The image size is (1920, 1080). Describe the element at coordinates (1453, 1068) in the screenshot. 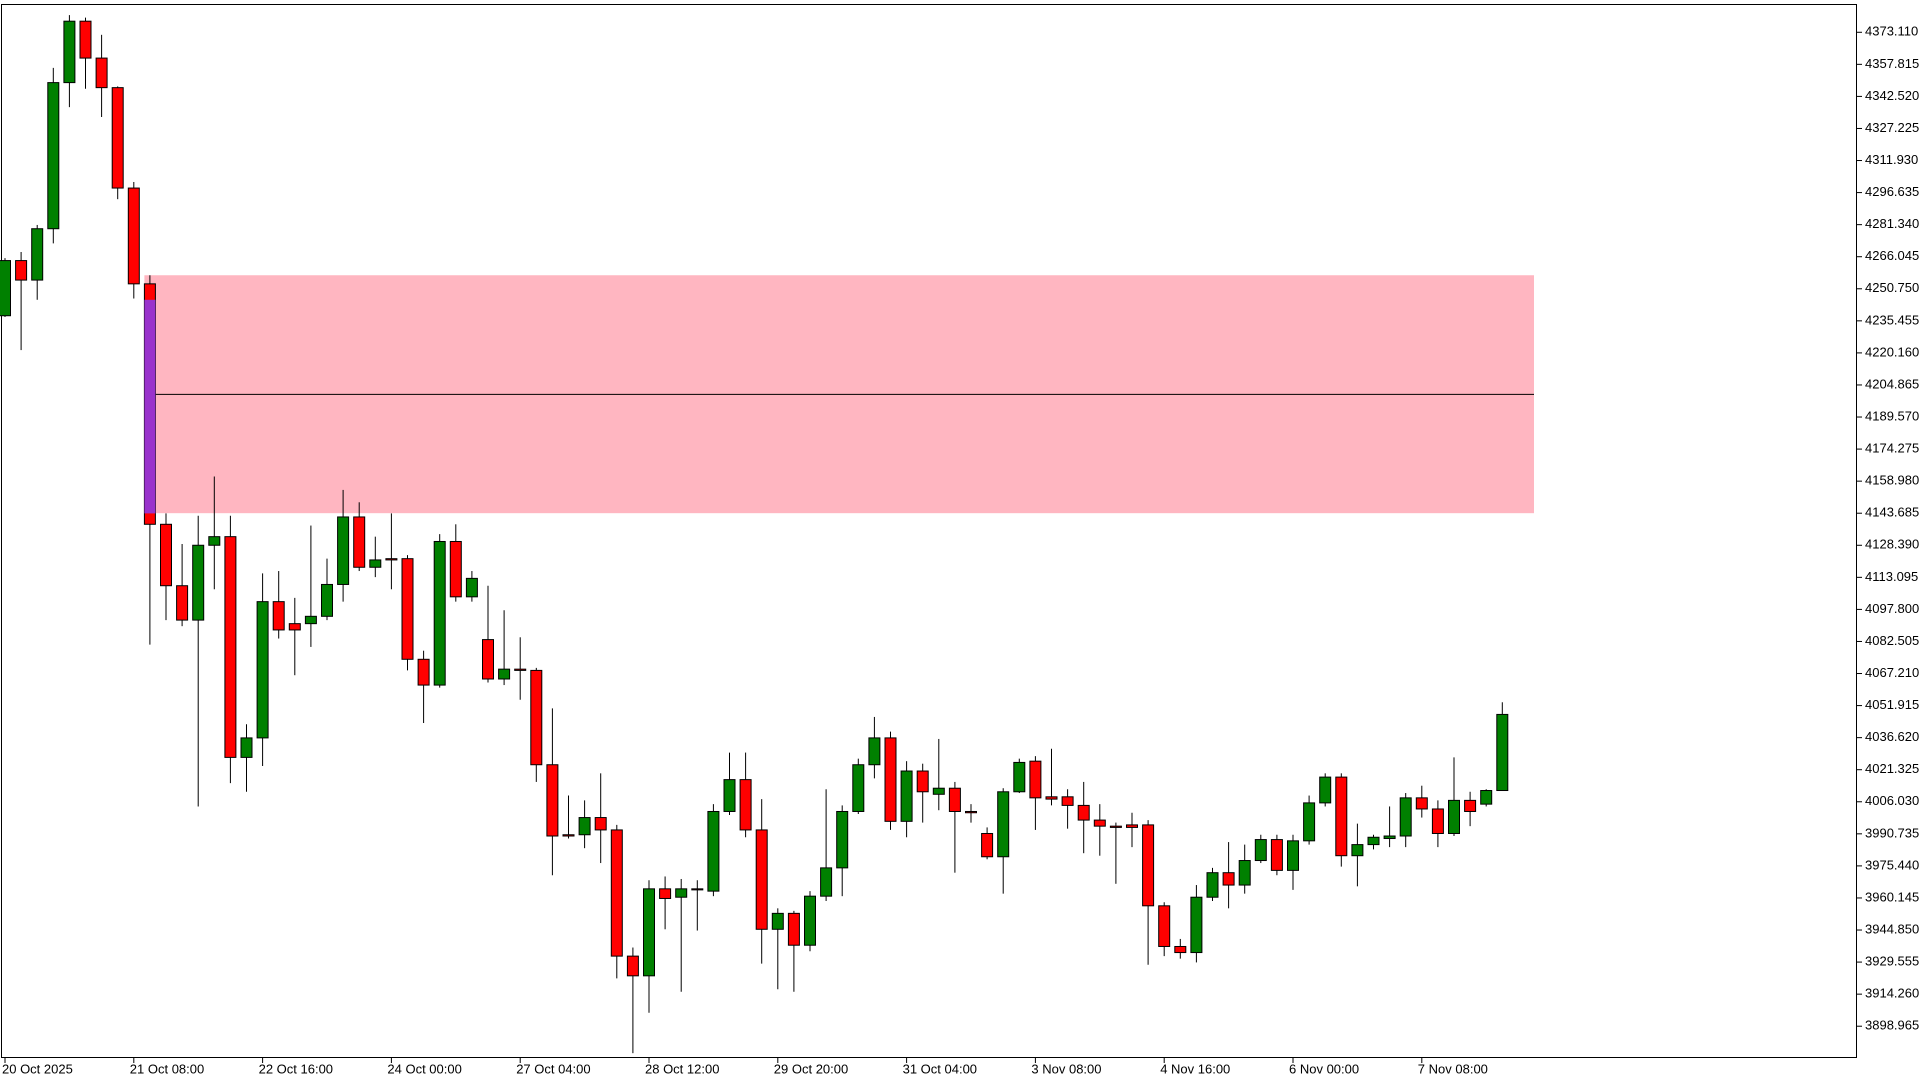

I see `x-tick-label: 7 Nov 08:00` at that location.